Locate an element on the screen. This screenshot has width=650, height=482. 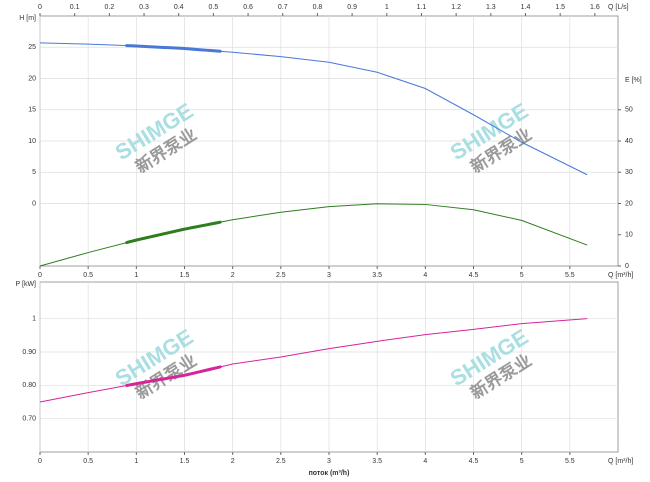
y-tick-label: 0.80 is located at coordinates (29, 385).